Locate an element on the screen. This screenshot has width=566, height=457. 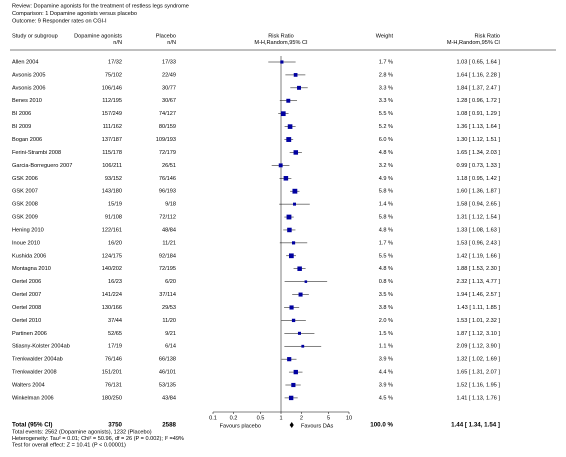
column-header: Placebo is located at coordinates (166, 36).